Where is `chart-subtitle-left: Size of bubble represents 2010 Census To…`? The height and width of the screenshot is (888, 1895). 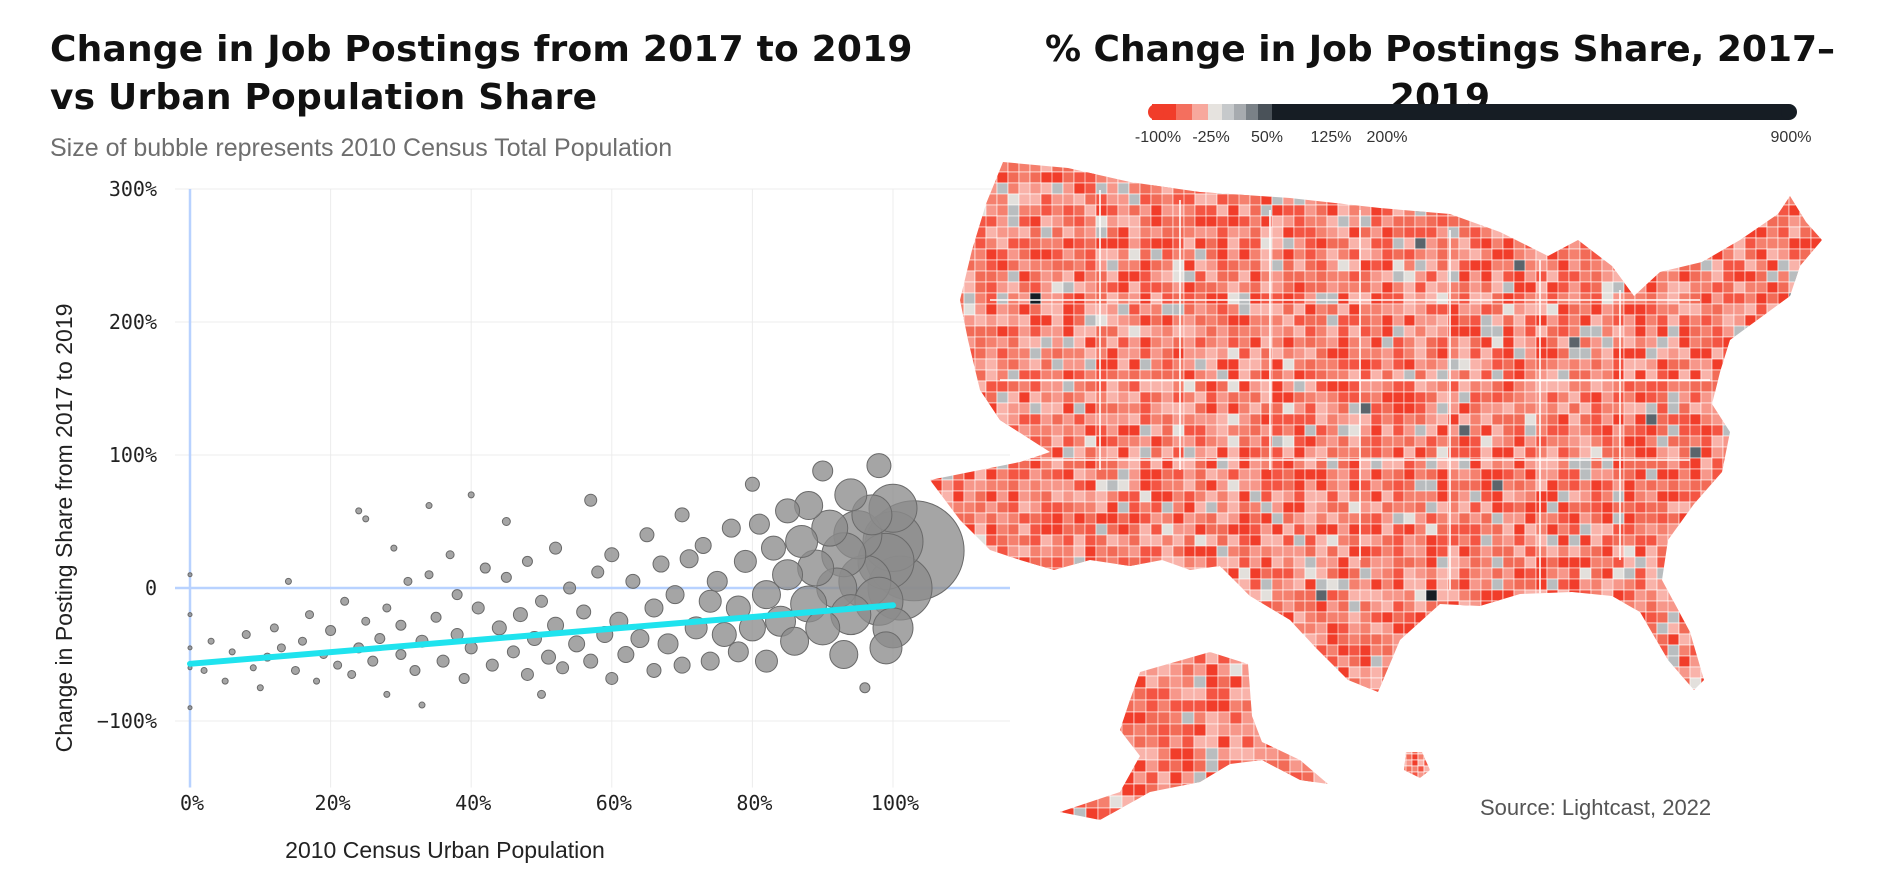
chart-subtitle-left: Size of bubble represents 2010 Census To… is located at coordinates (361, 148).